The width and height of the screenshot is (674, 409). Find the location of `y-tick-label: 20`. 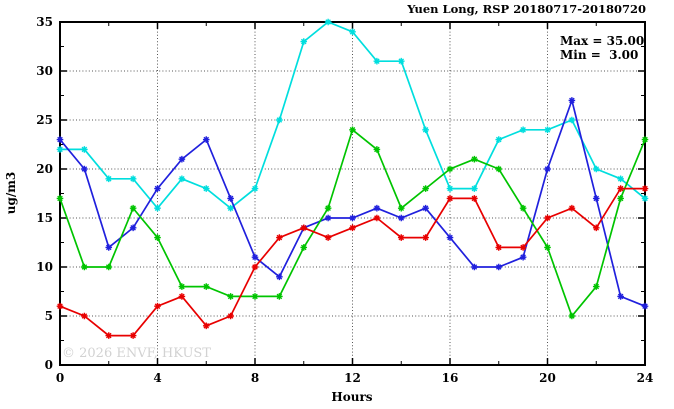

y-tick-label: 20 is located at coordinates (44, 169).